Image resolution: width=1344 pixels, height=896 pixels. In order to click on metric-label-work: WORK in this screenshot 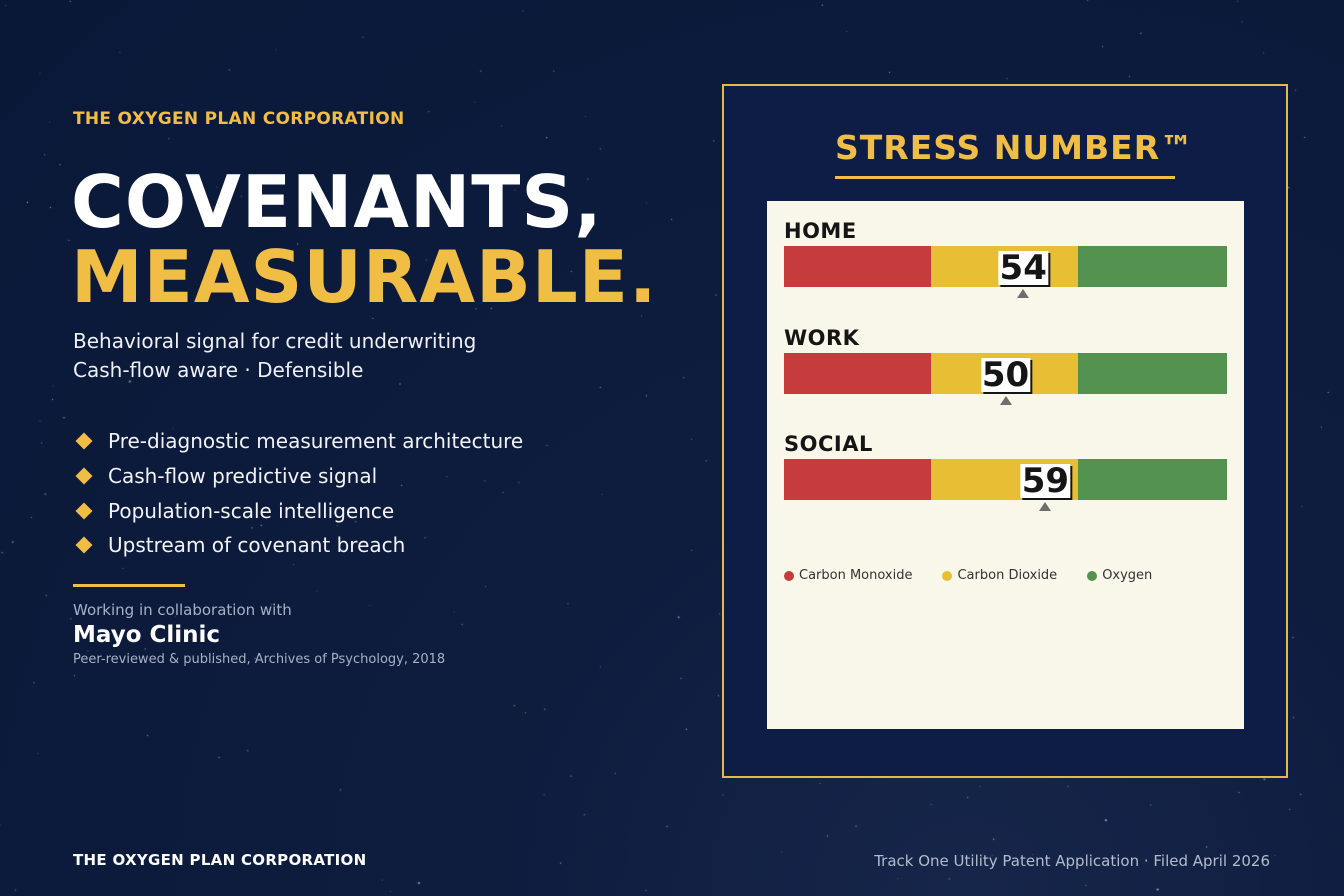, I will do `click(822, 338)`.